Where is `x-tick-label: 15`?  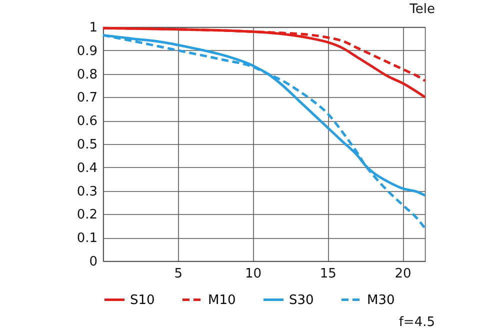
x-tick-label: 15 is located at coordinates (328, 274).